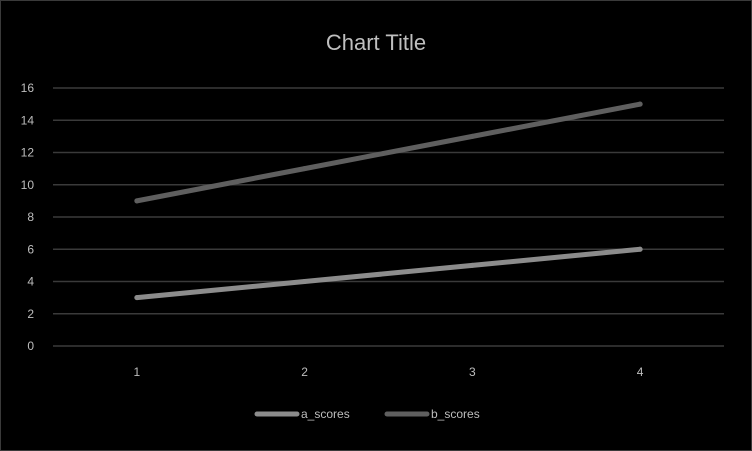  I want to click on series-line-a_scores, so click(388, 273).